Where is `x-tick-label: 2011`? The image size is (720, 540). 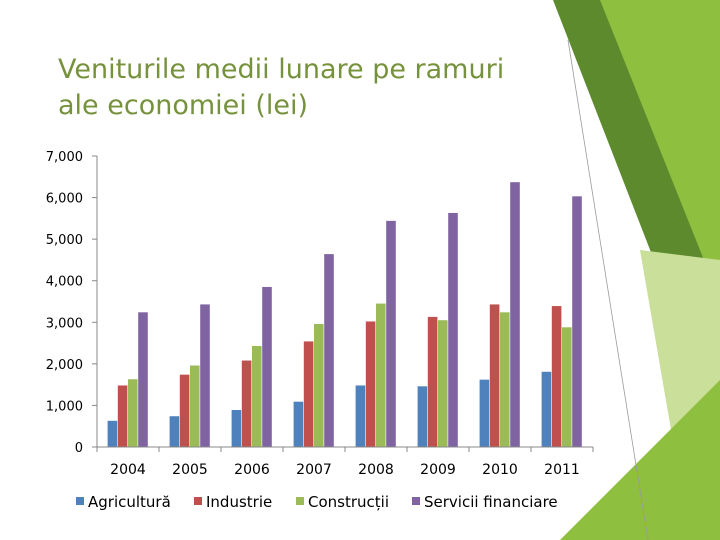
x-tick-label: 2011 is located at coordinates (562, 470).